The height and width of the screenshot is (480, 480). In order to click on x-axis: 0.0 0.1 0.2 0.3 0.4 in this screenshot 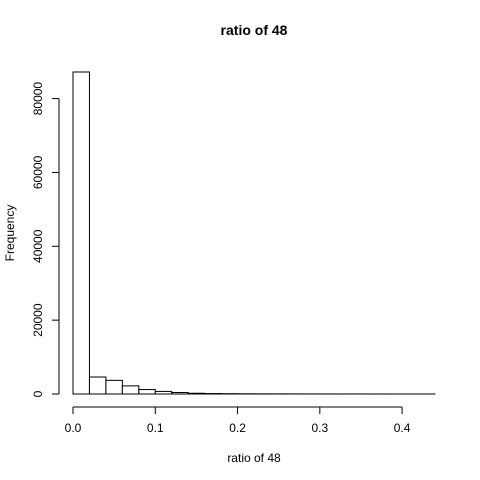, I will do `click(238, 420)`.